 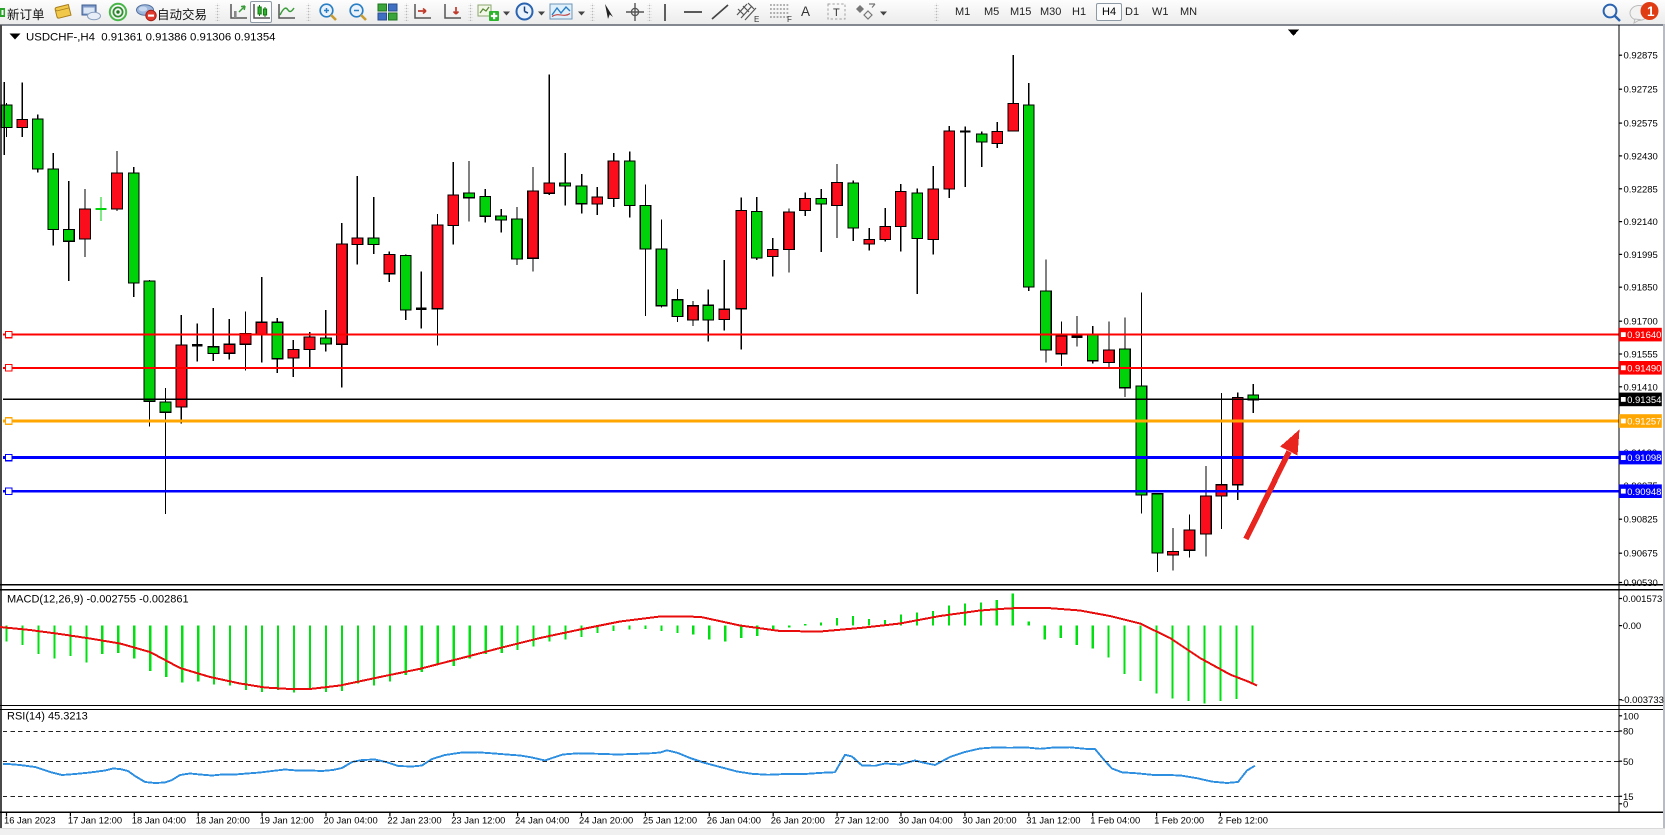 What do you see at coordinates (1641, 156) in the screenshot?
I see `svg-text: 0.92430` at bounding box center [1641, 156].